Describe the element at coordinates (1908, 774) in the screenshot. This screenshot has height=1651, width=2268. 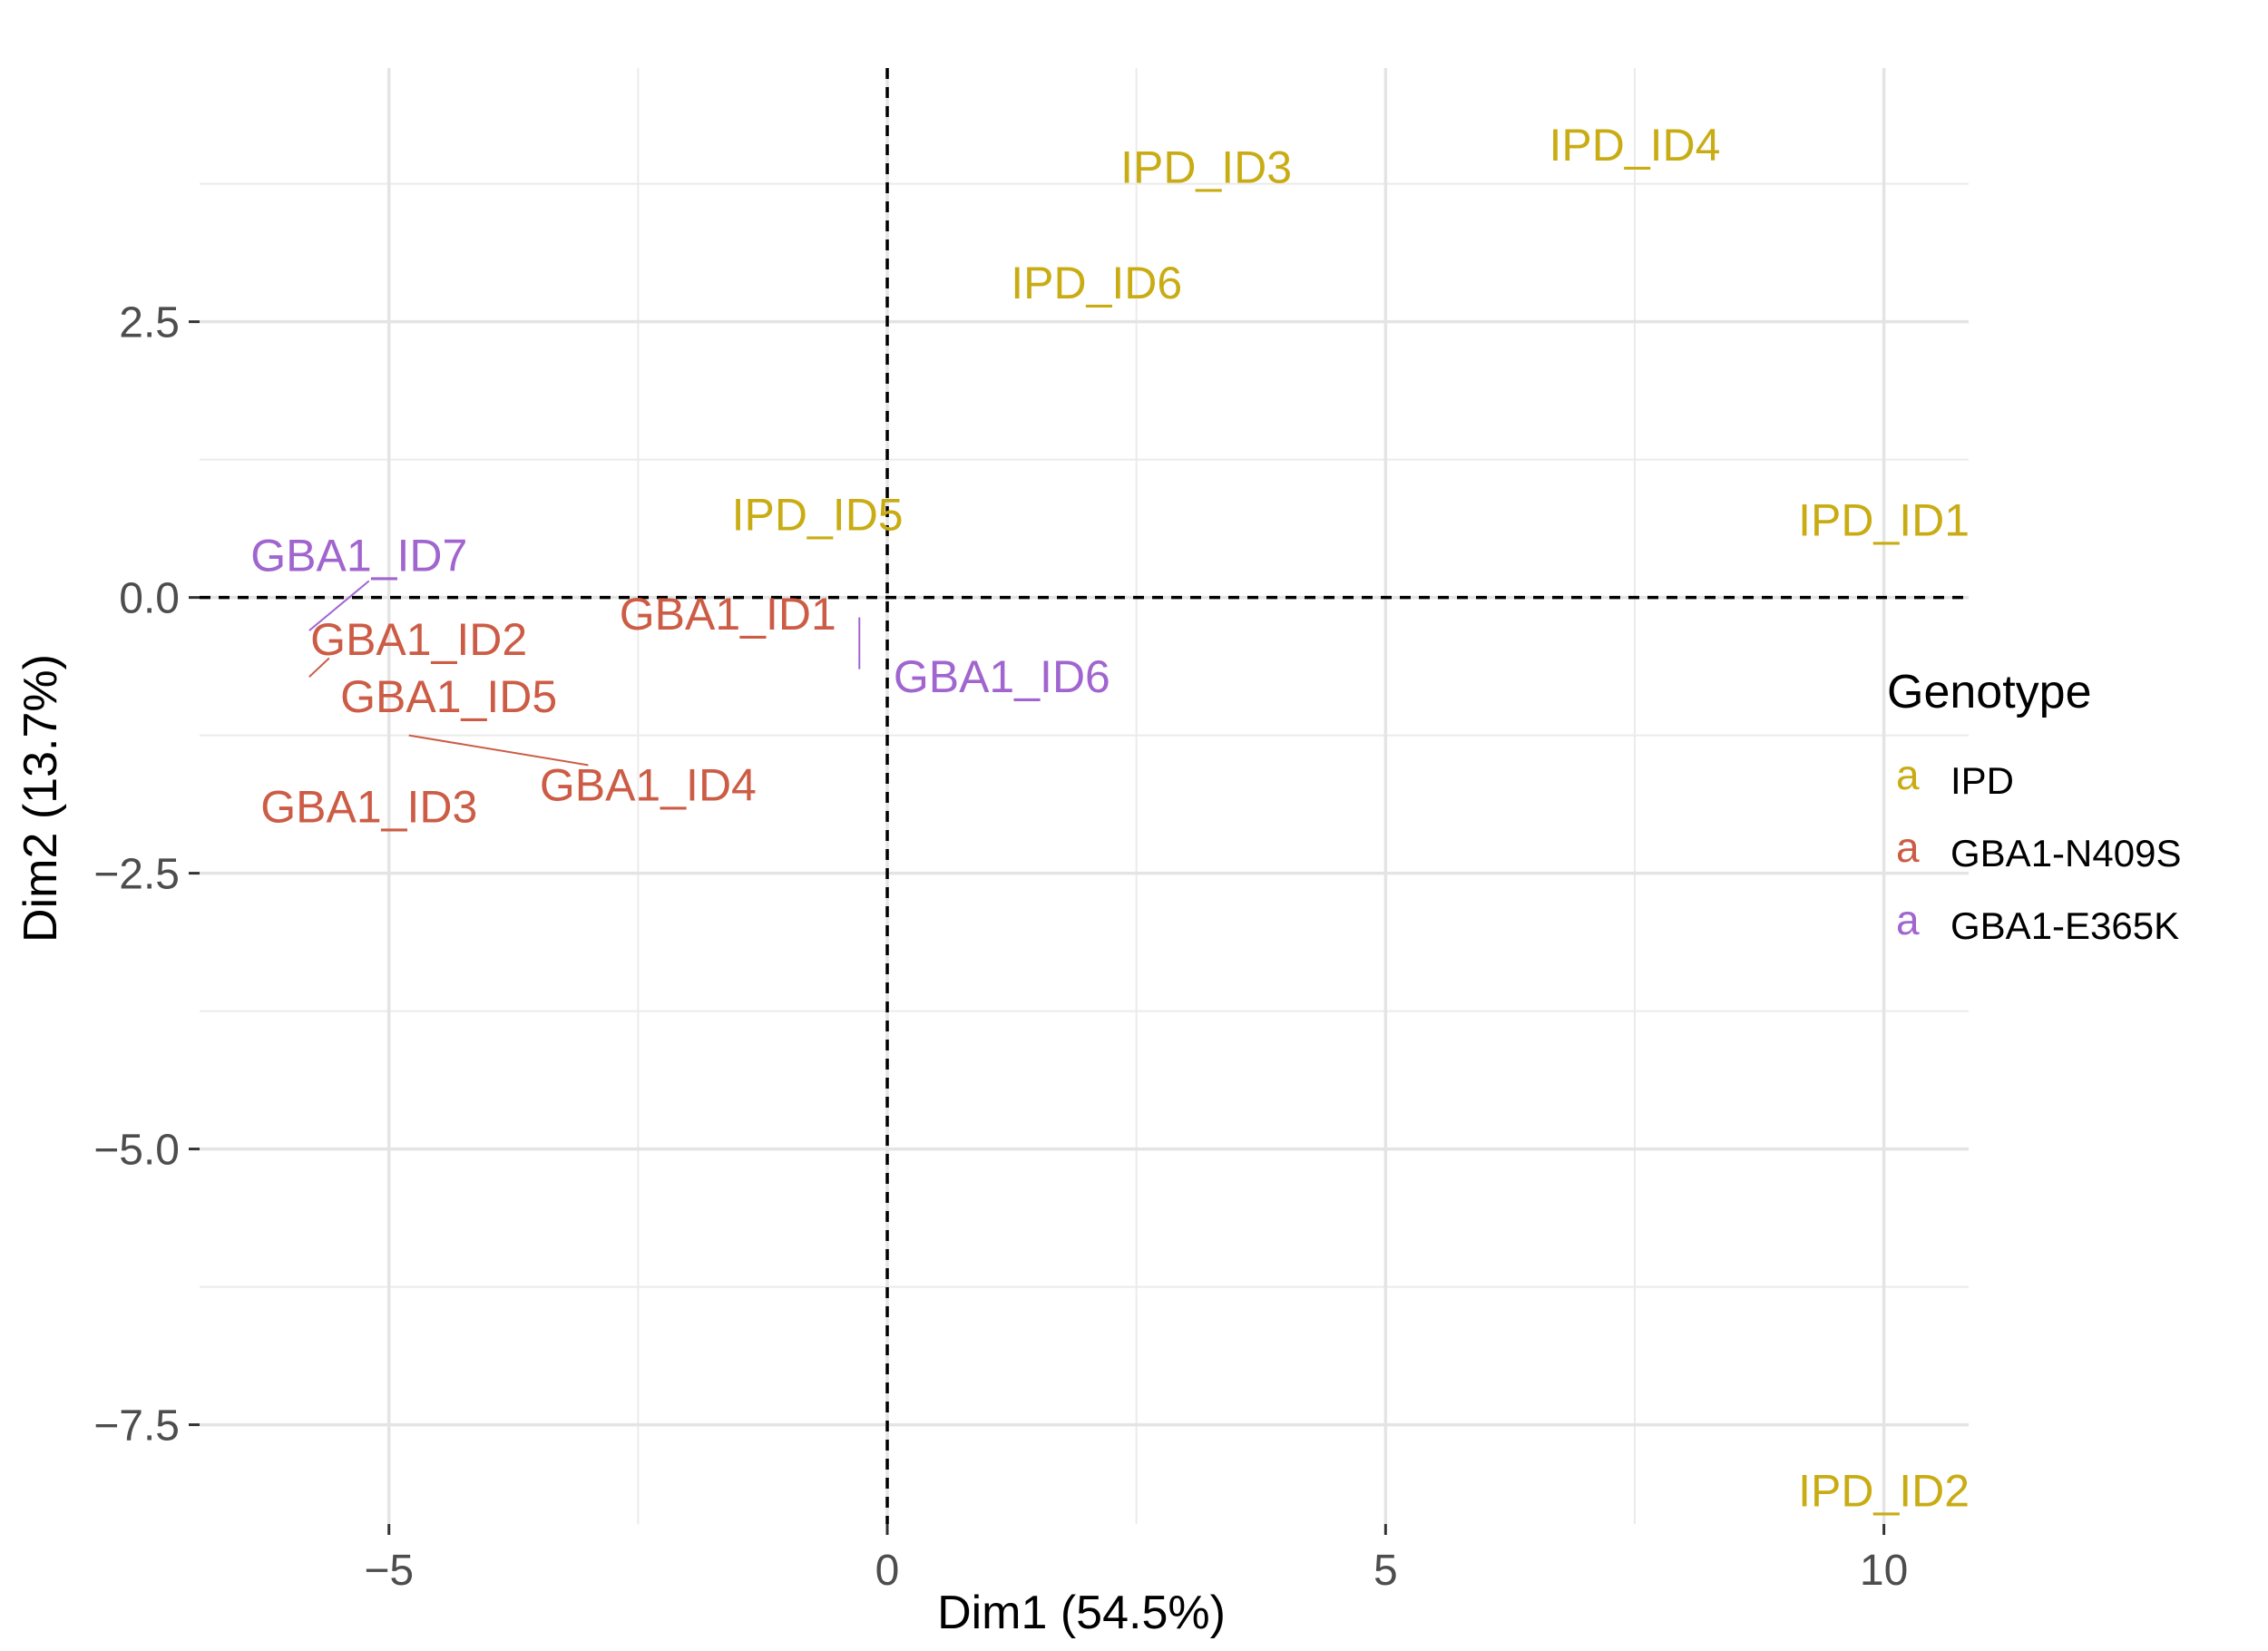
I see `legend-key-0: a` at that location.